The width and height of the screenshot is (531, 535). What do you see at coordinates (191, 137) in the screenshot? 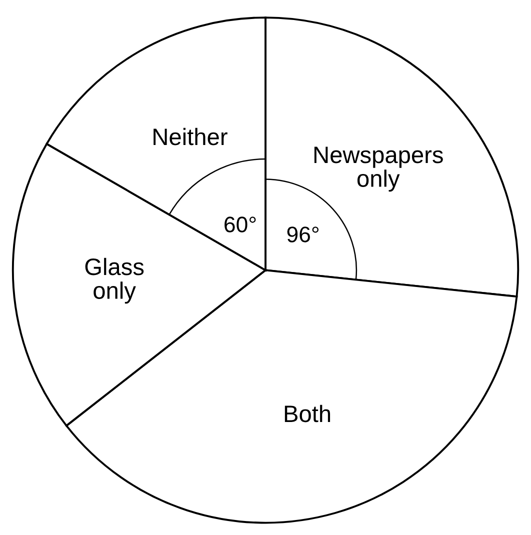
I see `slice-label: Neither` at bounding box center [191, 137].